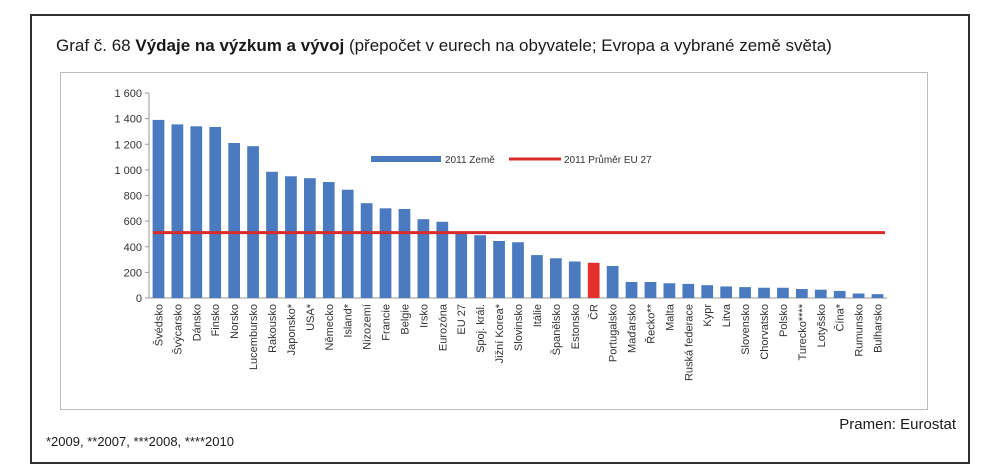 This screenshot has width=1000, height=474. Describe the element at coordinates (650, 323) in the screenshot. I see `x-tick-label: Řecko**` at that location.